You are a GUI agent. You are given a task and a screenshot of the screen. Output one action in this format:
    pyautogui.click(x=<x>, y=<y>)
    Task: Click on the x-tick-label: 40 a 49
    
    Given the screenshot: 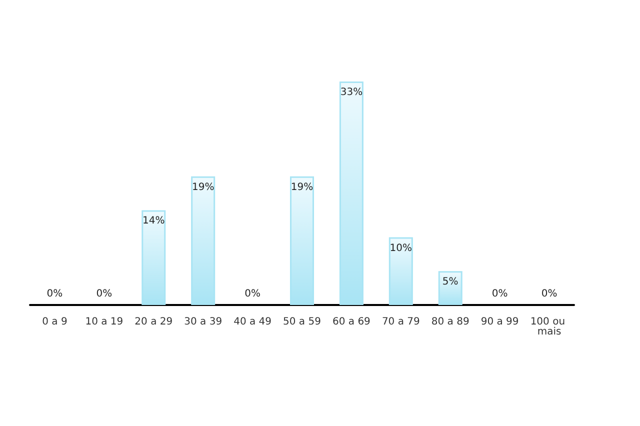 What is the action you would take?
    pyautogui.click(x=253, y=322)
    